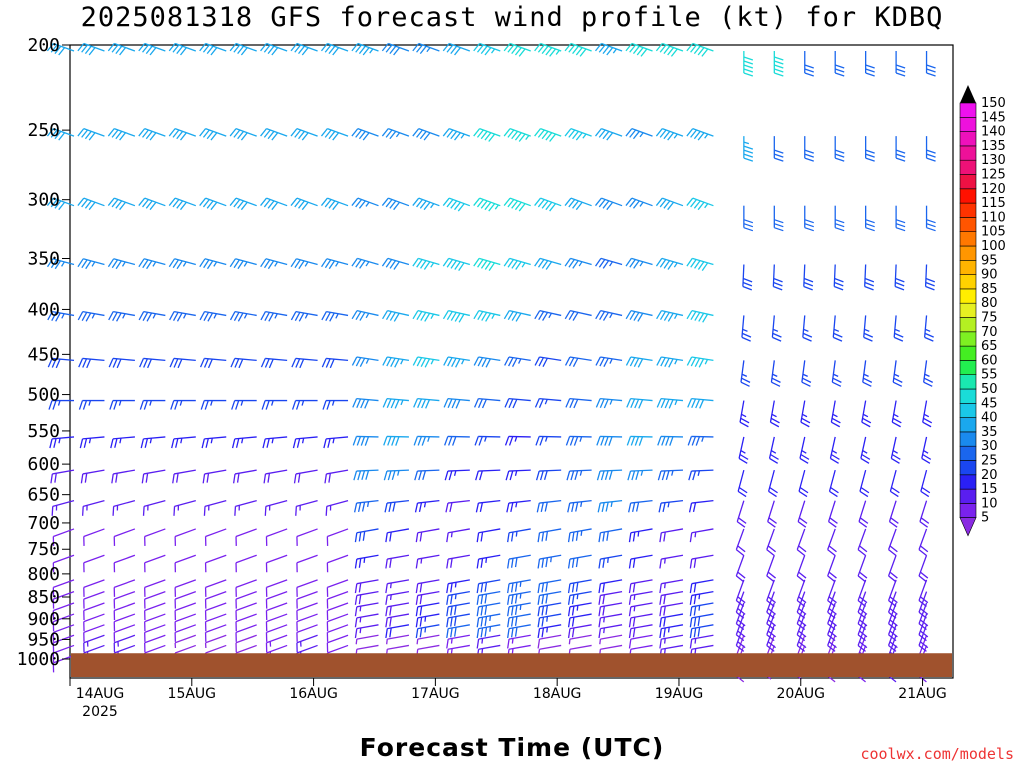  I want to click on credit-link: coolwx.com/models, so click(937, 754).